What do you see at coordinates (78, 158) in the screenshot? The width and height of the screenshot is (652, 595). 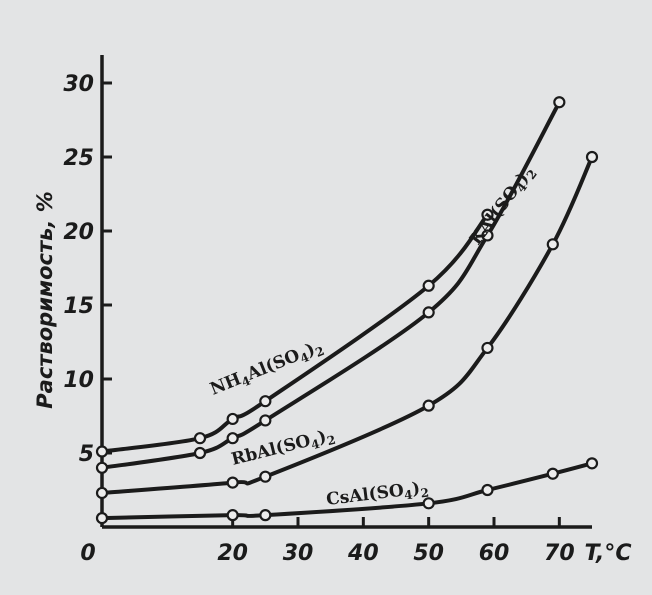 I see `y-tick-label: 25` at bounding box center [78, 158].